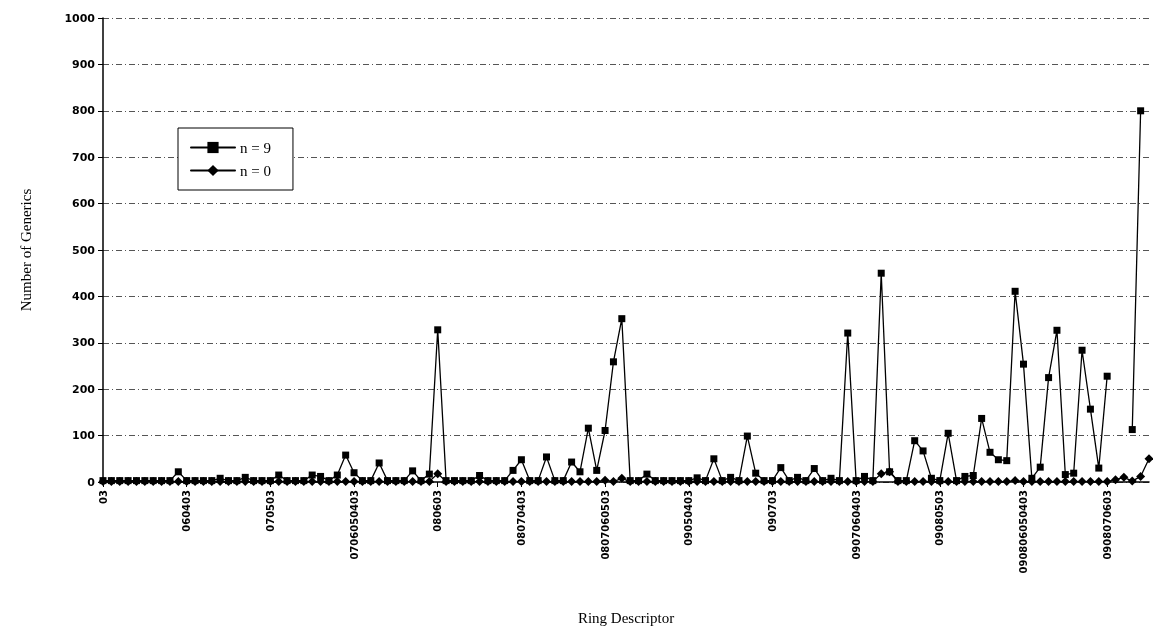 The image size is (1153, 630). What do you see at coordinates (438, 510) in the screenshot?
I see `x-tick-label: 080603` at bounding box center [438, 510].